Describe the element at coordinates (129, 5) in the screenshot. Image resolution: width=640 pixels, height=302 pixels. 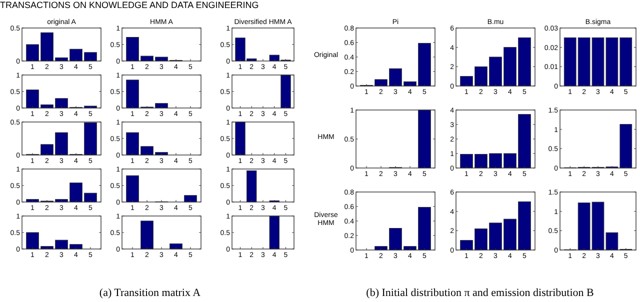
I see `text: TRANSACTIONS ON KNOWLEDGE AND DATA ENGINEERING` at that location.